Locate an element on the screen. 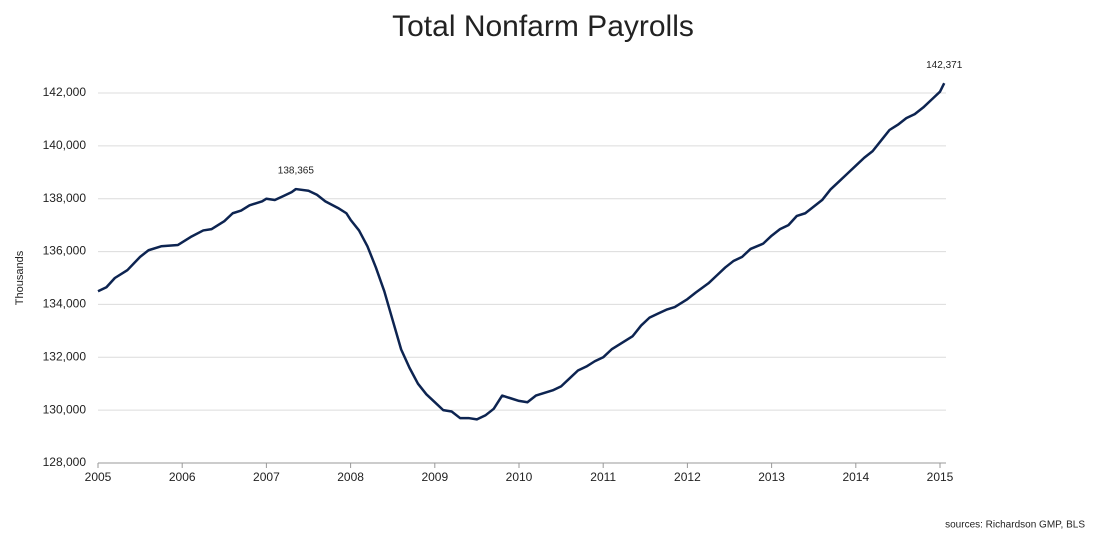 The image size is (1099, 544). x-tick-label: 2012 is located at coordinates (687, 477).